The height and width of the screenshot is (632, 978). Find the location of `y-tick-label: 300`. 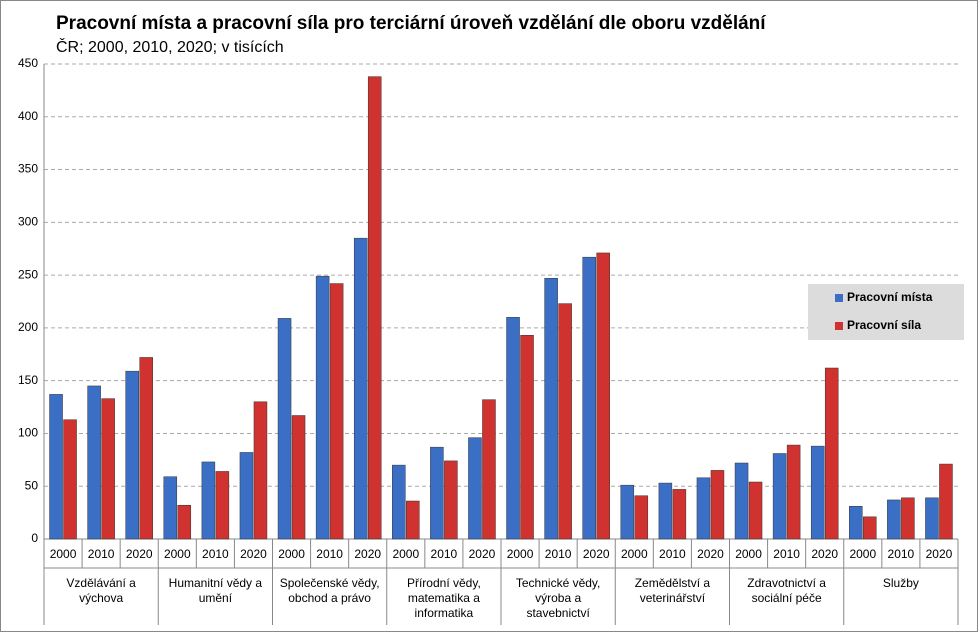

y-tick-label: 300 is located at coordinates (28, 222).